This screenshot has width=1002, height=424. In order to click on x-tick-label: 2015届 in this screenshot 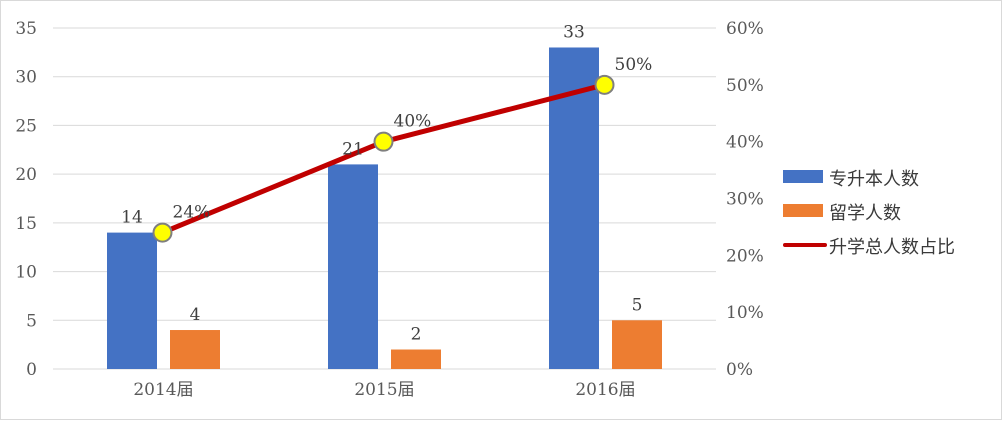, I will do `click(384, 390)`.